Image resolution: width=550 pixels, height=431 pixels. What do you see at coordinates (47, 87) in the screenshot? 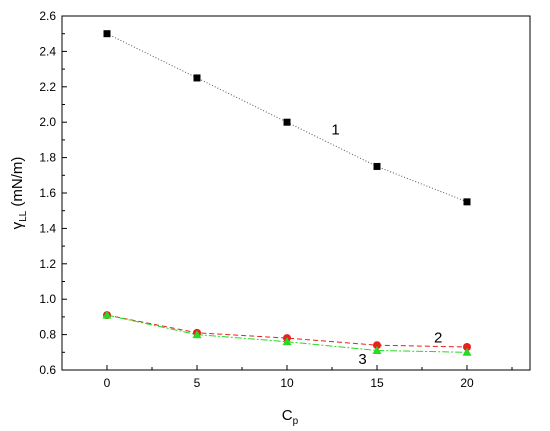
I see `y-tick-label: 2.2` at bounding box center [47, 87].